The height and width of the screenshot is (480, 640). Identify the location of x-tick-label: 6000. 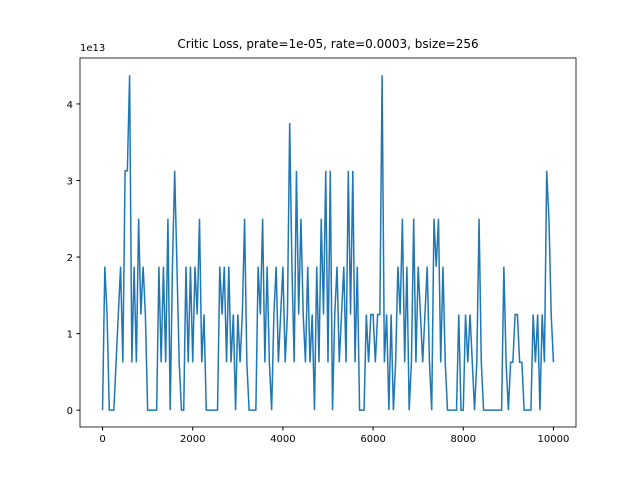
(372, 439).